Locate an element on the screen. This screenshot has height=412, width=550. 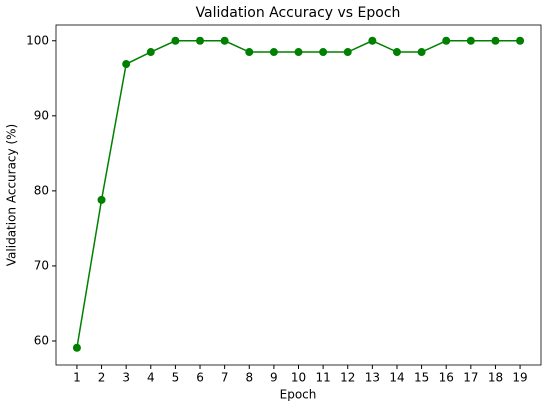
x-tick-label: 6 is located at coordinates (200, 378).